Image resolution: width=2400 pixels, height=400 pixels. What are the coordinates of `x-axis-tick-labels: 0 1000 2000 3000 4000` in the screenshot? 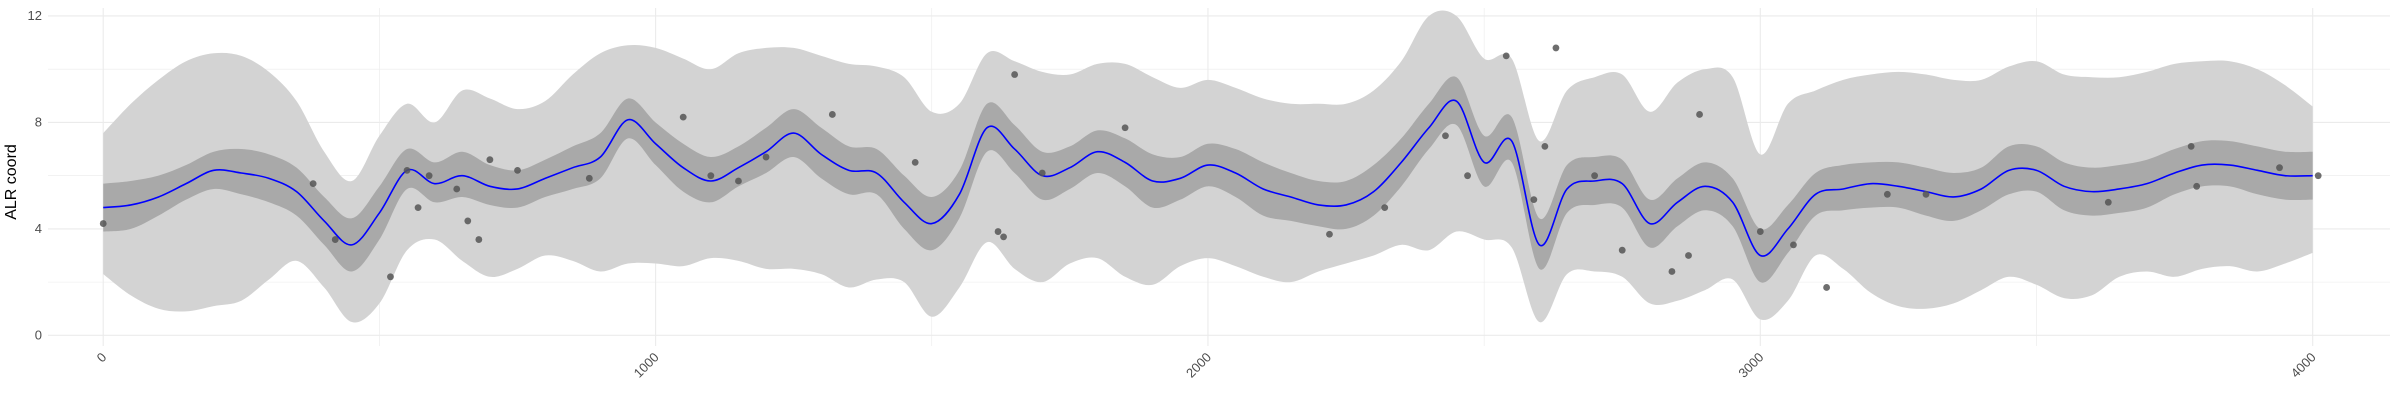 It's located at (1206, 365).